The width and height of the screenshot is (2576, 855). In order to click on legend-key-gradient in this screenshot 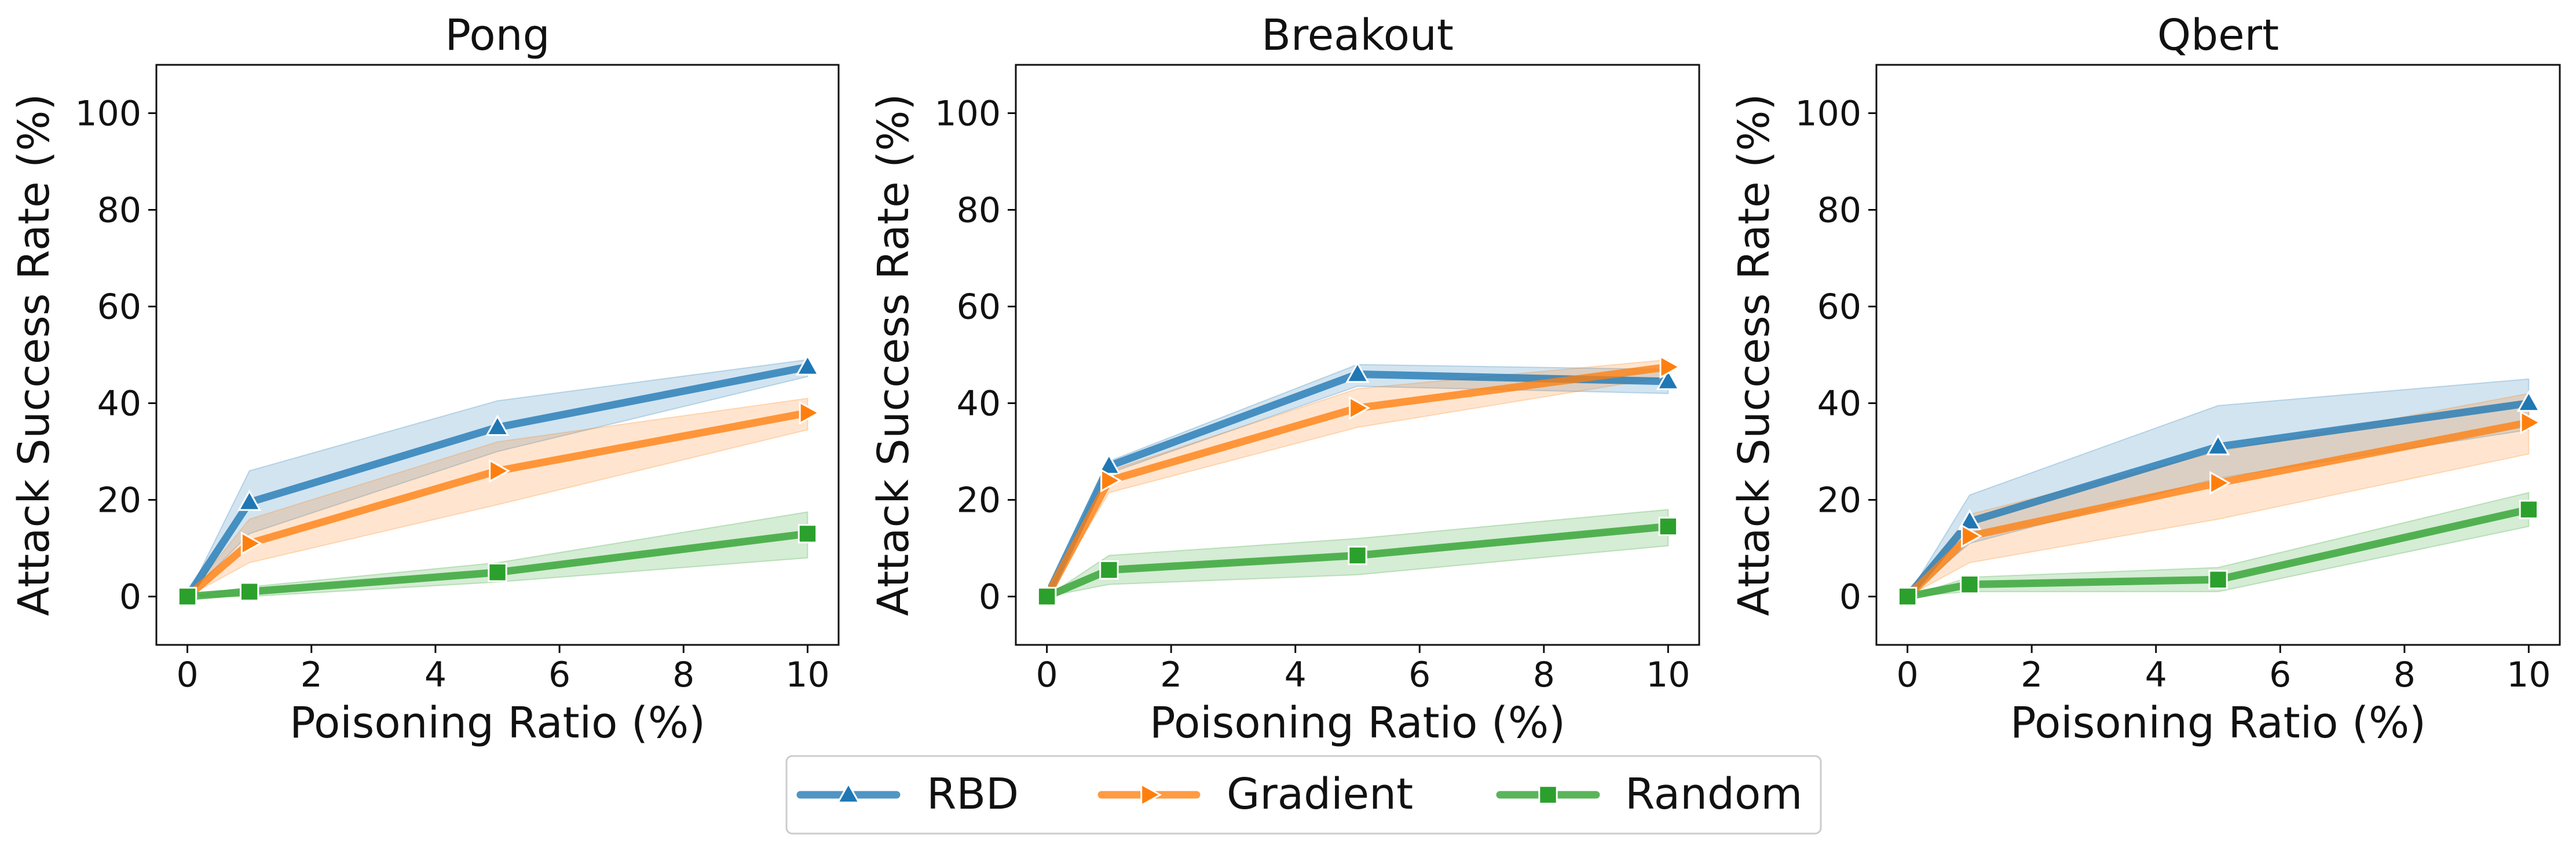, I will do `click(1149, 795)`.